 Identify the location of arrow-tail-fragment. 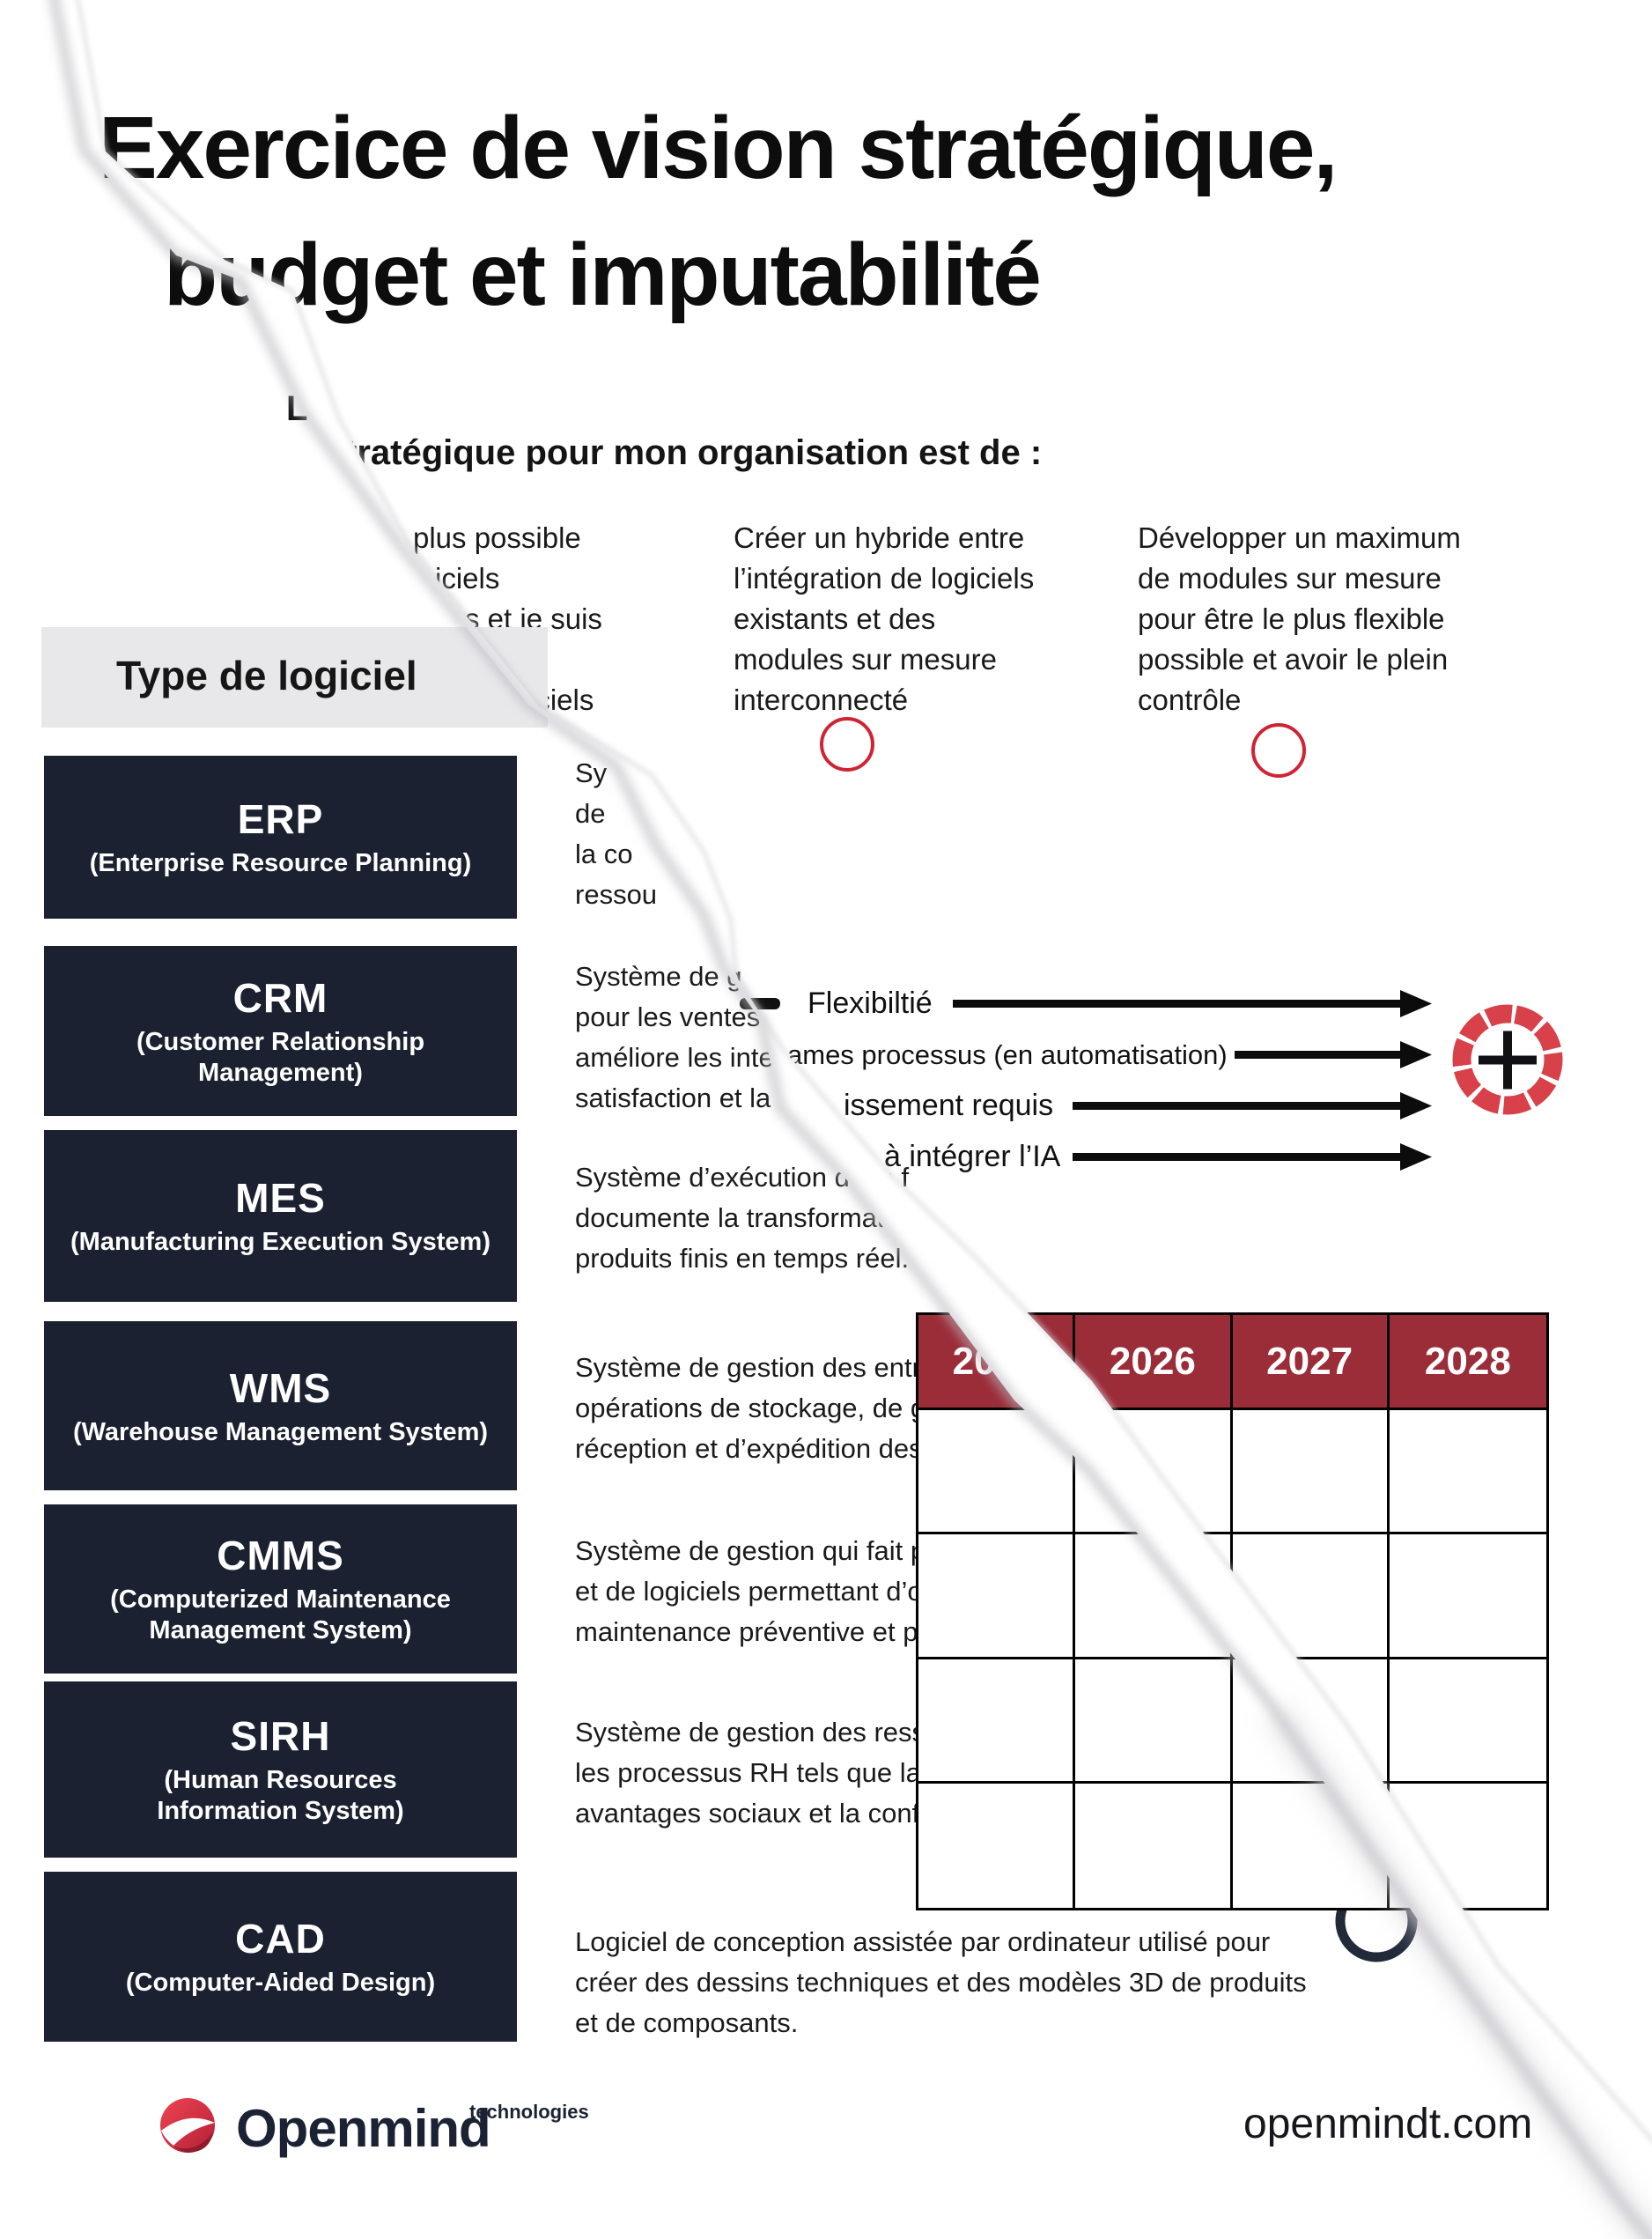
(760, 1004).